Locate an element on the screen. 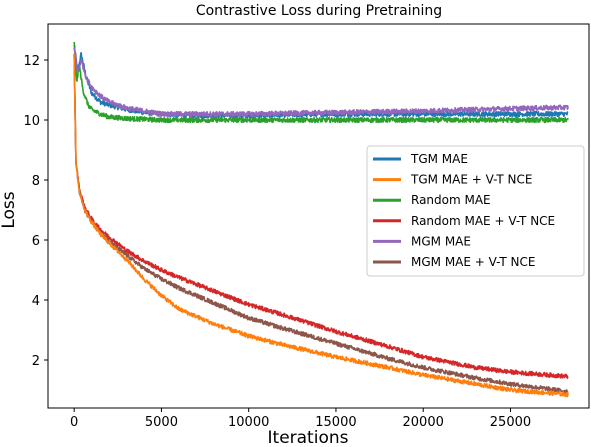  x-tick-label: 20000 is located at coordinates (423, 422).